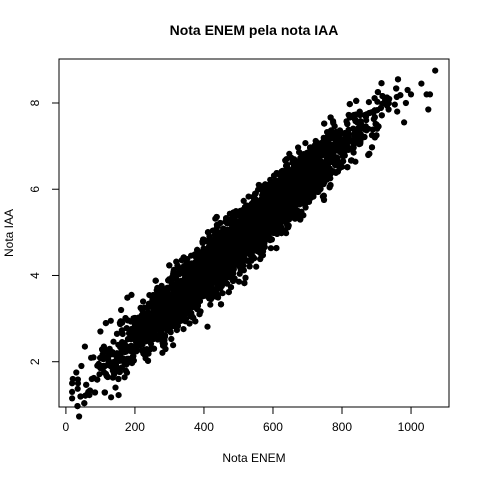  What do you see at coordinates (254, 30) in the screenshot?
I see `chart-title: Nota ENEM pela nota IAA` at bounding box center [254, 30].